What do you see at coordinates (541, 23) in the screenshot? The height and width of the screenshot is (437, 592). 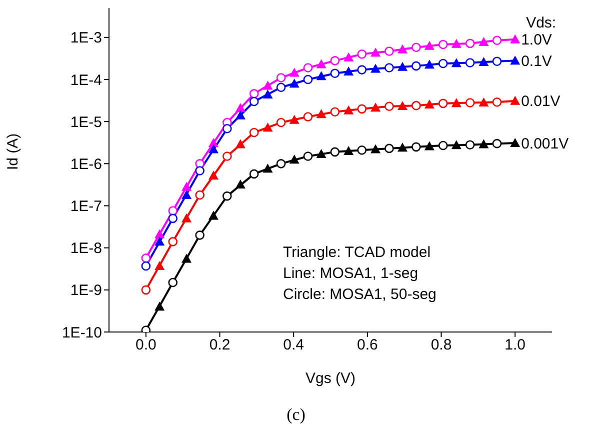 I see `legend-title: Vds:` at bounding box center [541, 23].